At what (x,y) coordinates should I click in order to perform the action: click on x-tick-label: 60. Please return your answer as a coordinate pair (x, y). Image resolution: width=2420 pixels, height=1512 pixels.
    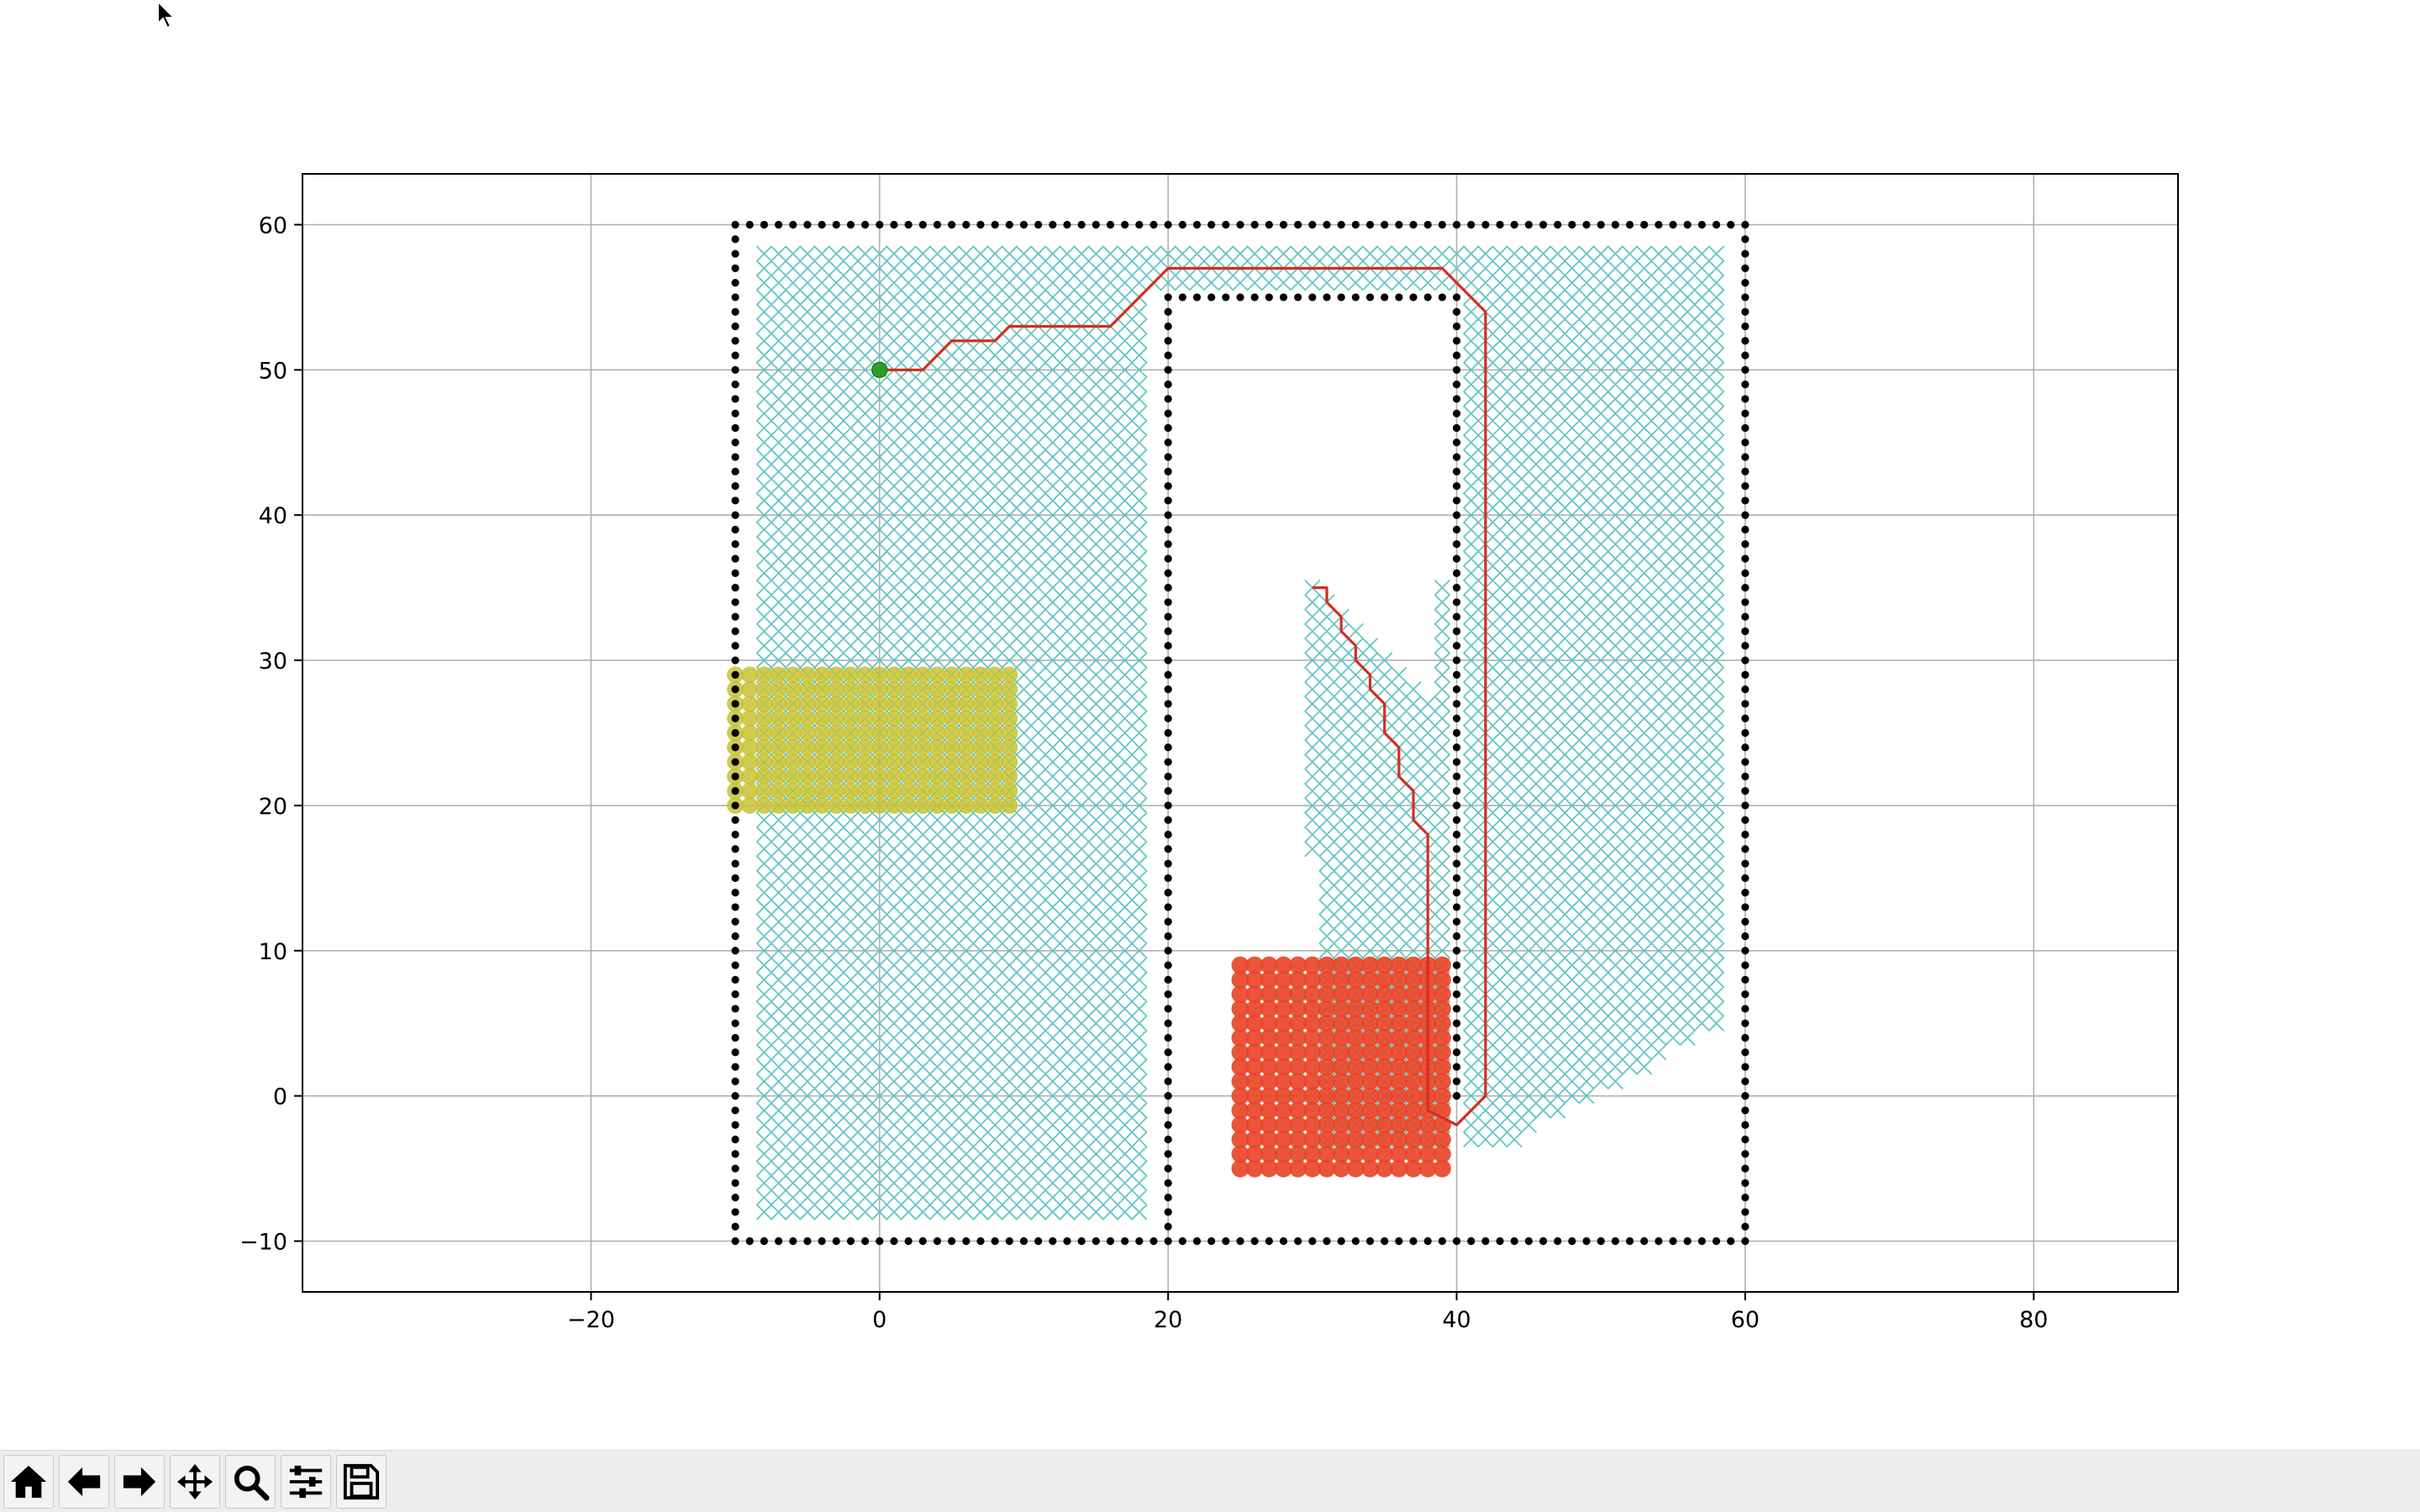
    Looking at the image, I should click on (1745, 1320).